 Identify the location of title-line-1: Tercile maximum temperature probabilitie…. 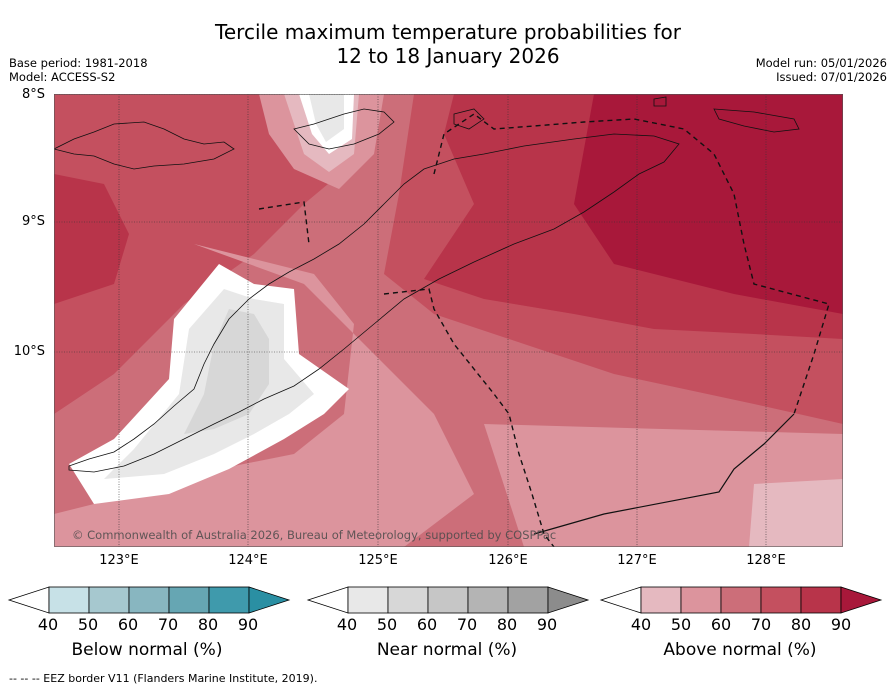
(448, 32).